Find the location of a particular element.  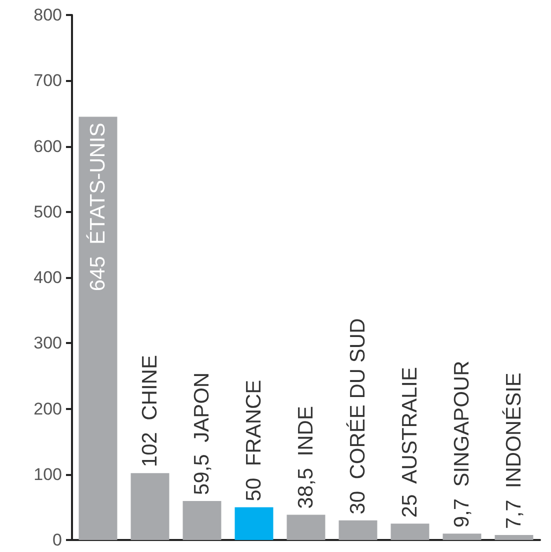

y-tick-label: 600 is located at coordinates (48, 146).